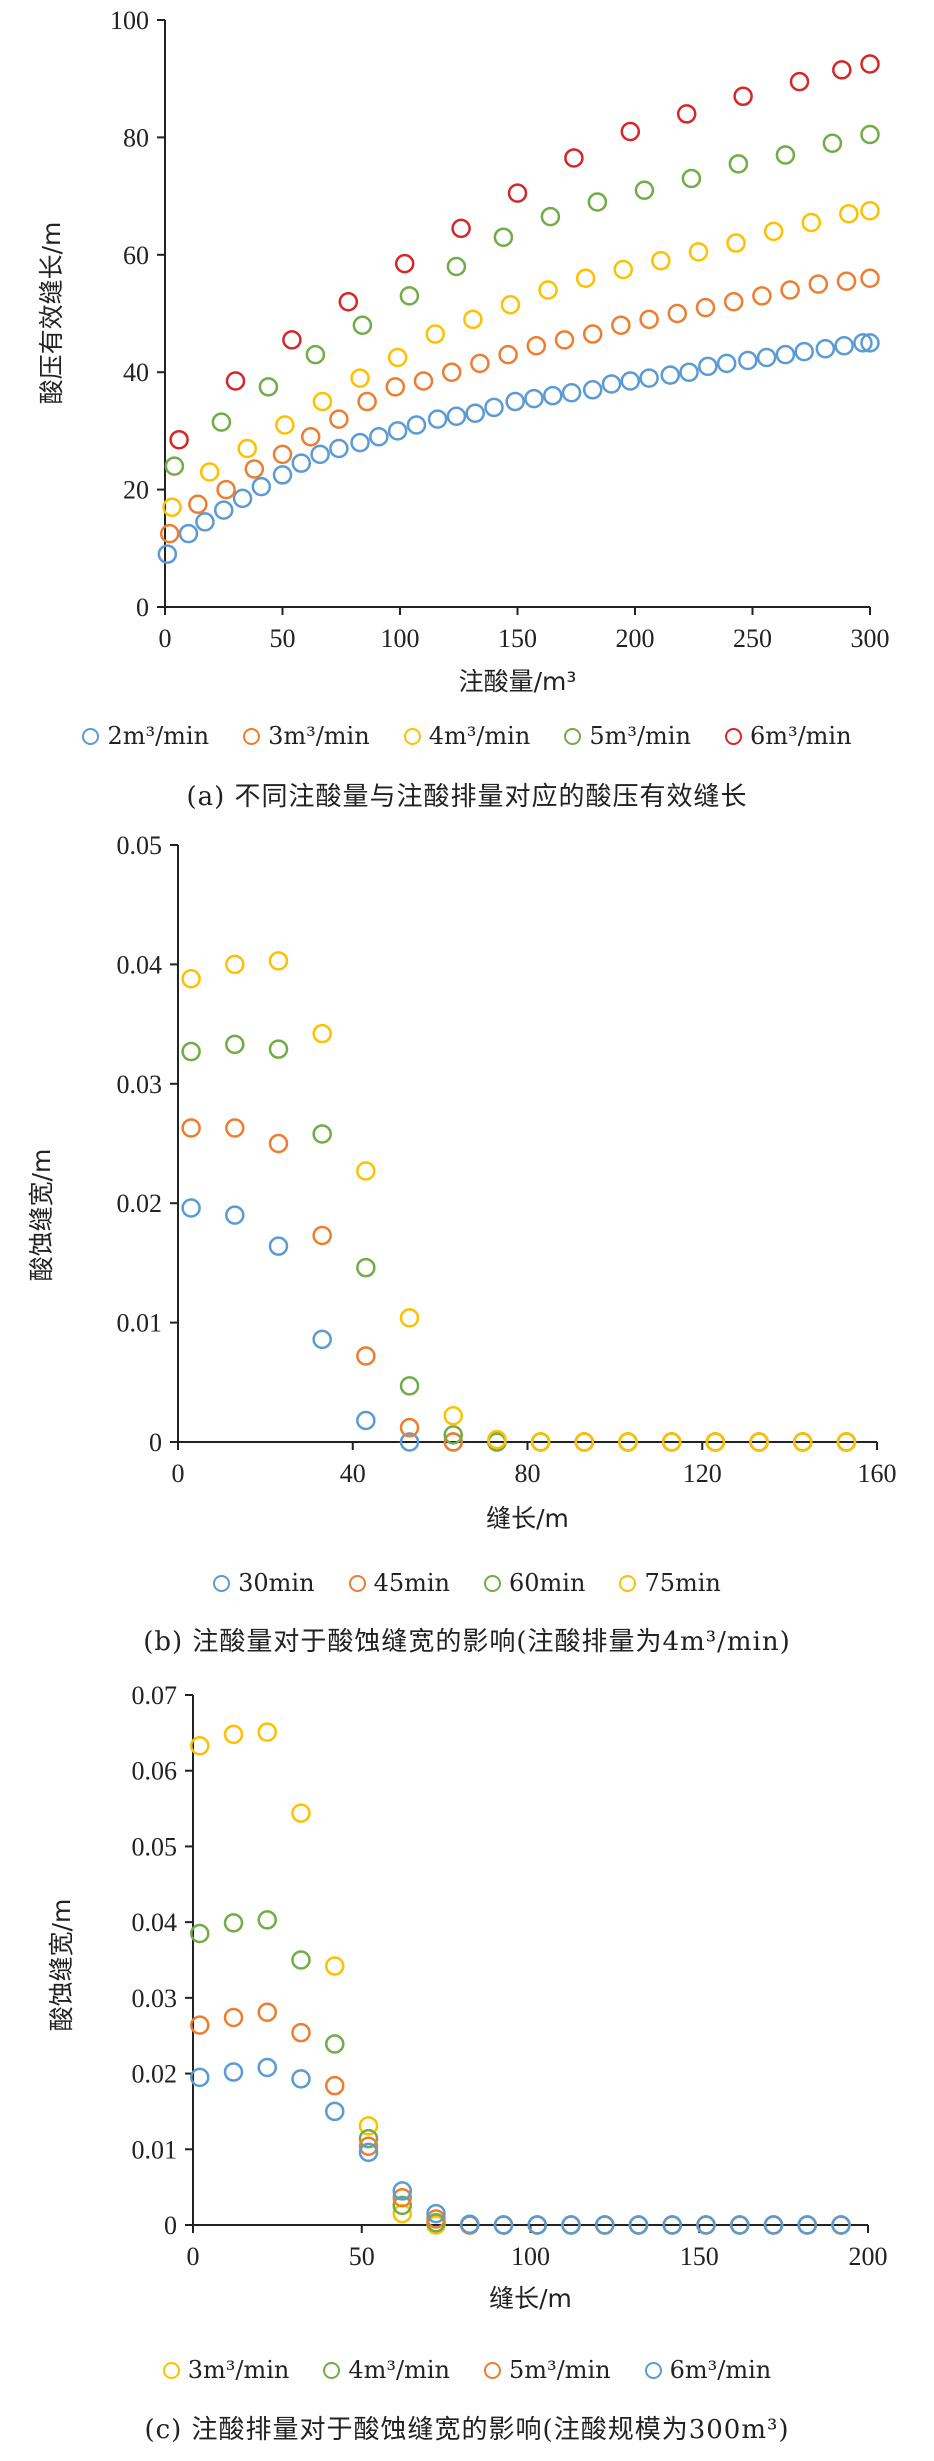 The image size is (934, 2461). Describe the element at coordinates (353, 1473) in the screenshot. I see `x-tick-label: 40` at that location.